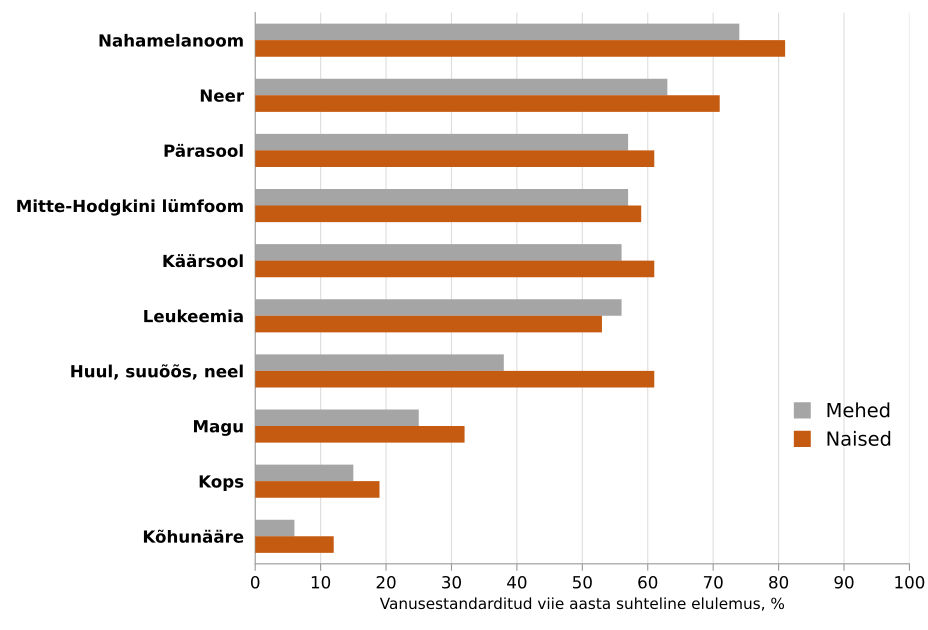 Image resolution: width=928 pixels, height=630 pixels. I want to click on y-tick-label: Magu, so click(218, 428).